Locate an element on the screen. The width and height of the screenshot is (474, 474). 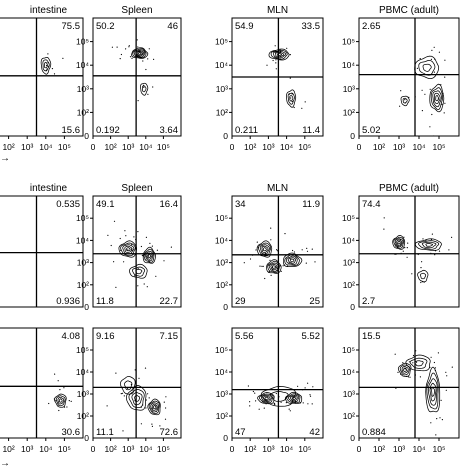
panel-title: Spleen is located at coordinates (136, 10).